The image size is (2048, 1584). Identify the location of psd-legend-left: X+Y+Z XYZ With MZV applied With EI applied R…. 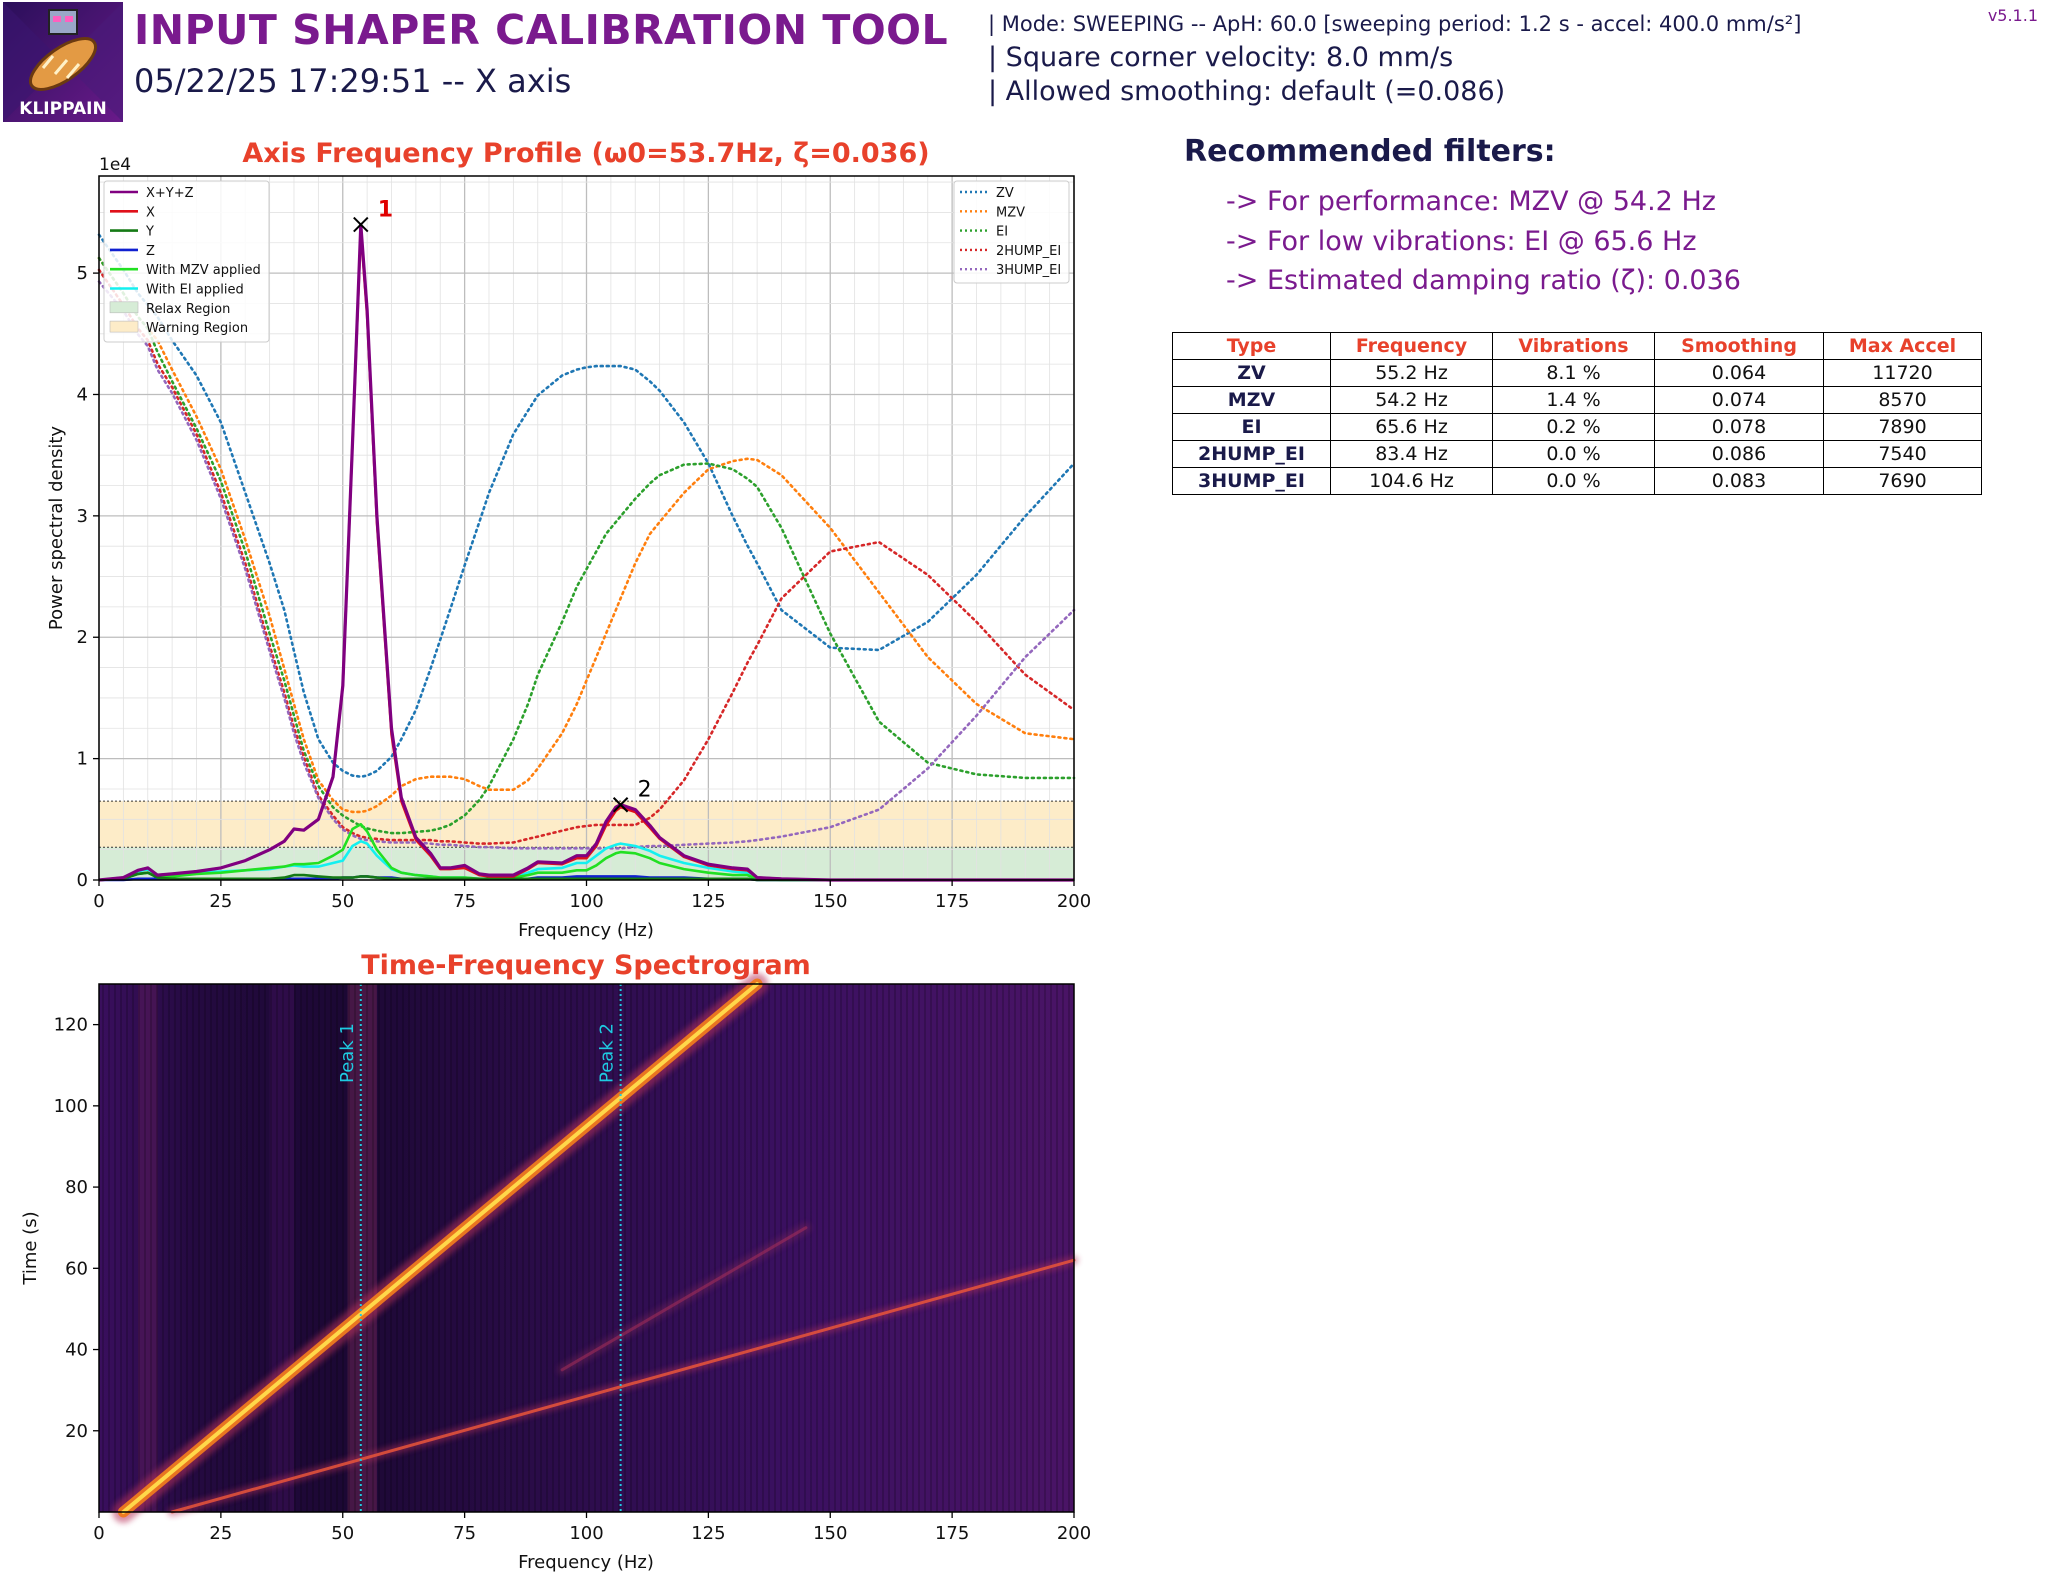
(186, 261).